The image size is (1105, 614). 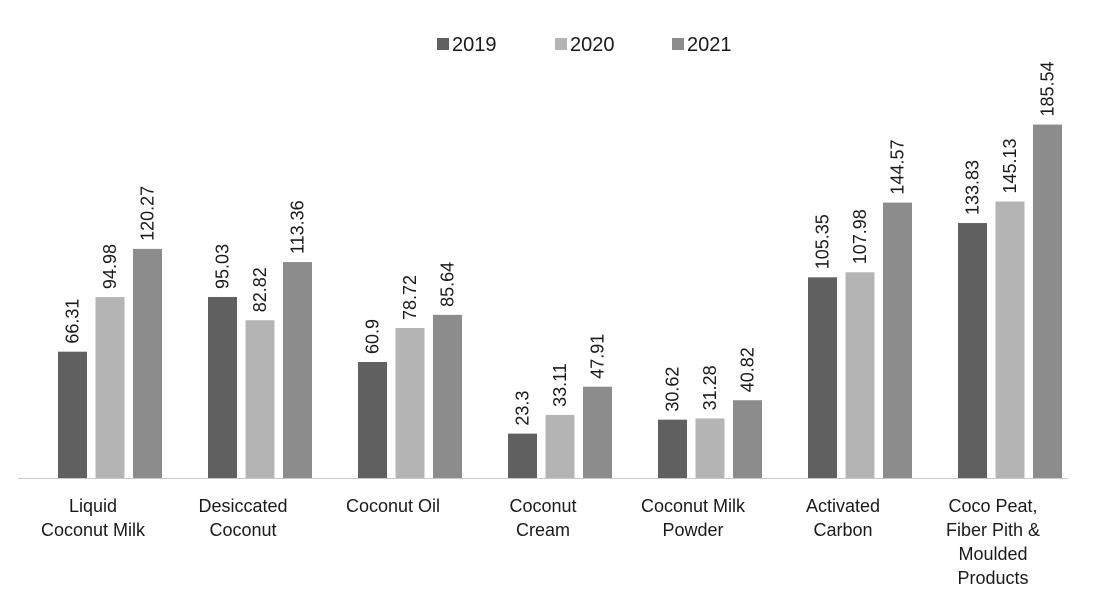 What do you see at coordinates (542, 506) in the screenshot?
I see `category-label-4: Coconut` at bounding box center [542, 506].